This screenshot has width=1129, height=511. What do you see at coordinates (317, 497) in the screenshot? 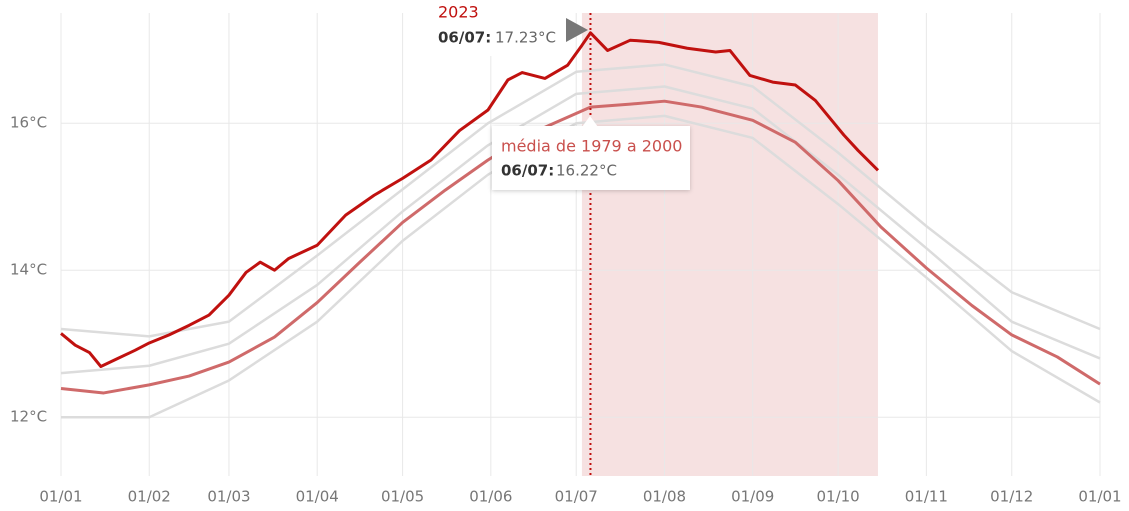
I see `x-tick-label: 01/04` at bounding box center [317, 497].